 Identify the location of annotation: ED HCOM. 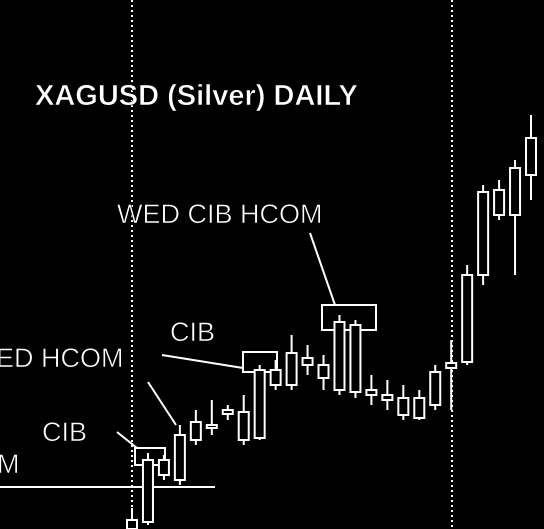
(62, 358).